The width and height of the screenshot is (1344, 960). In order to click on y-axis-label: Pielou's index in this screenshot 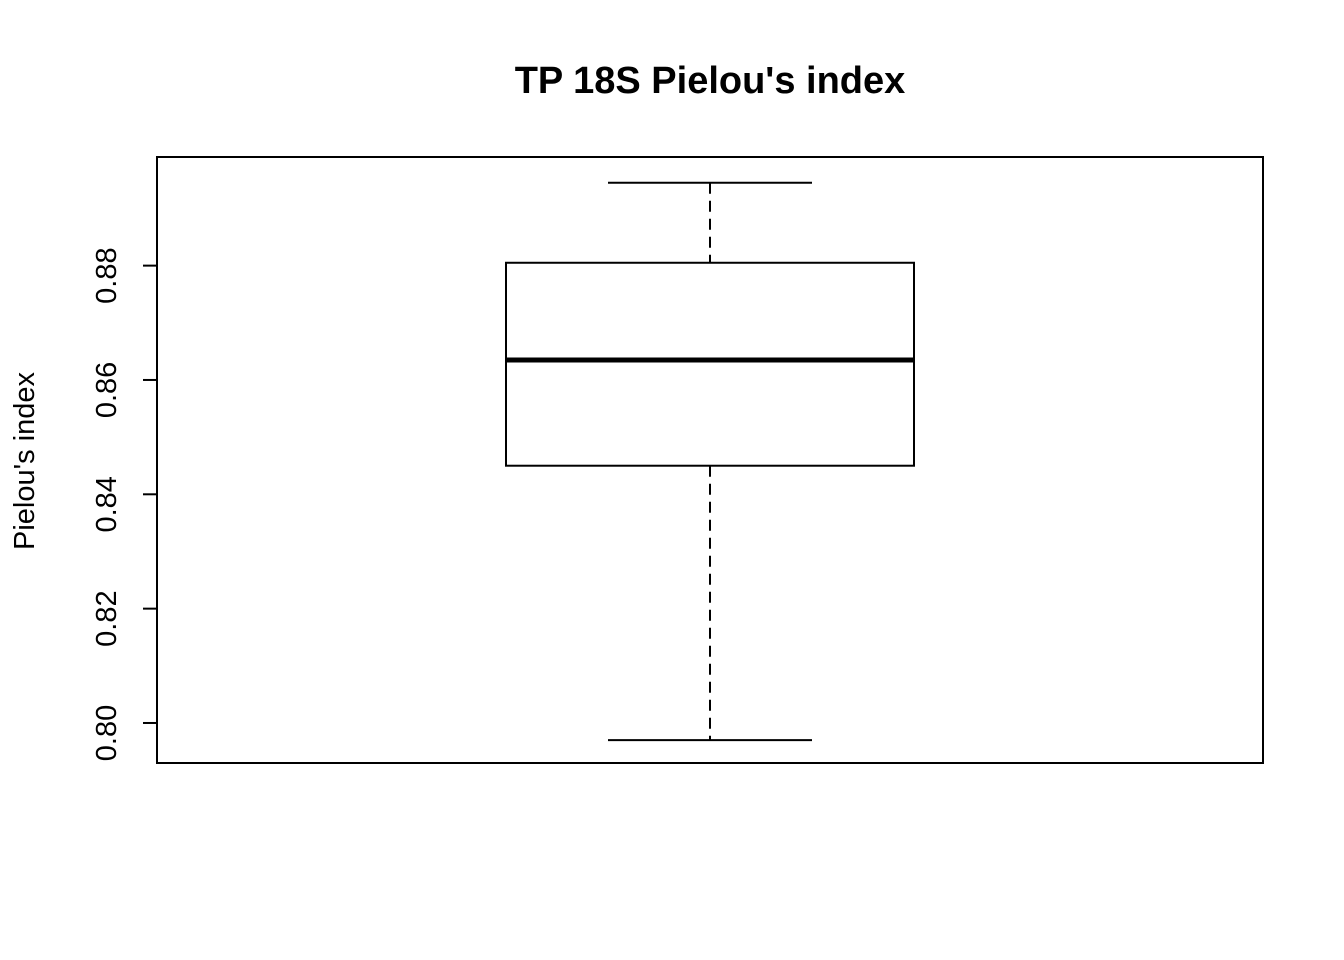, I will do `click(25, 460)`.